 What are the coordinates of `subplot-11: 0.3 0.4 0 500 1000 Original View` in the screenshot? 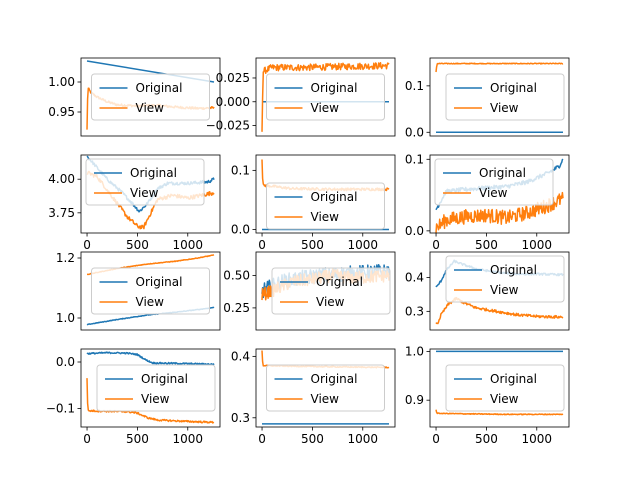 It's located at (313, 397).